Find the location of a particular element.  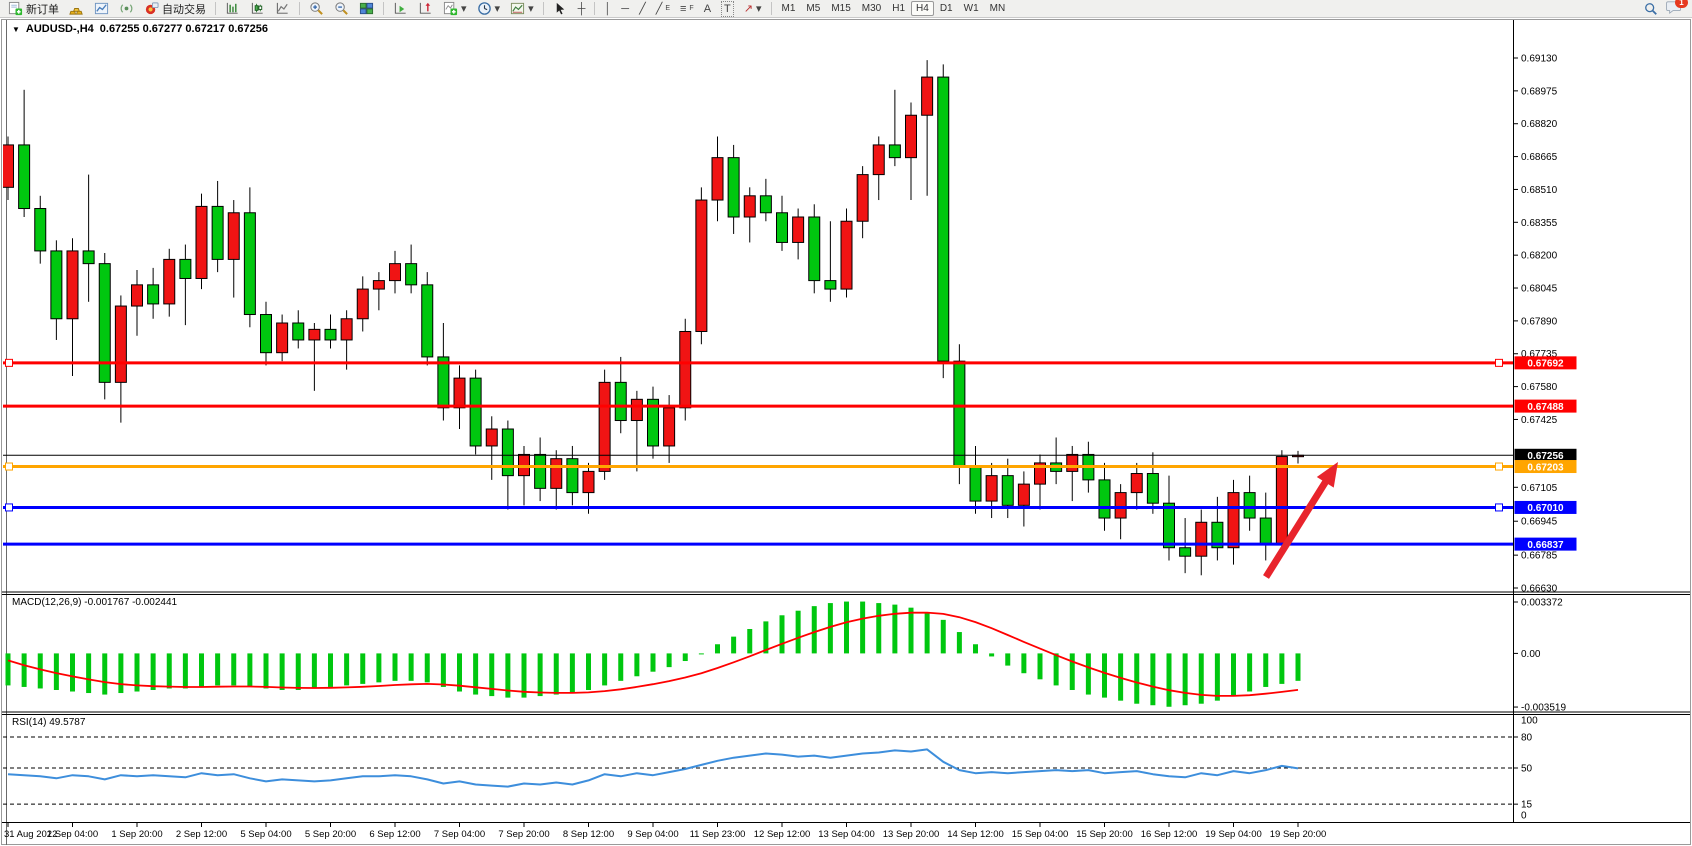

autotrade-button: 自动交易 is located at coordinates (175, 9).